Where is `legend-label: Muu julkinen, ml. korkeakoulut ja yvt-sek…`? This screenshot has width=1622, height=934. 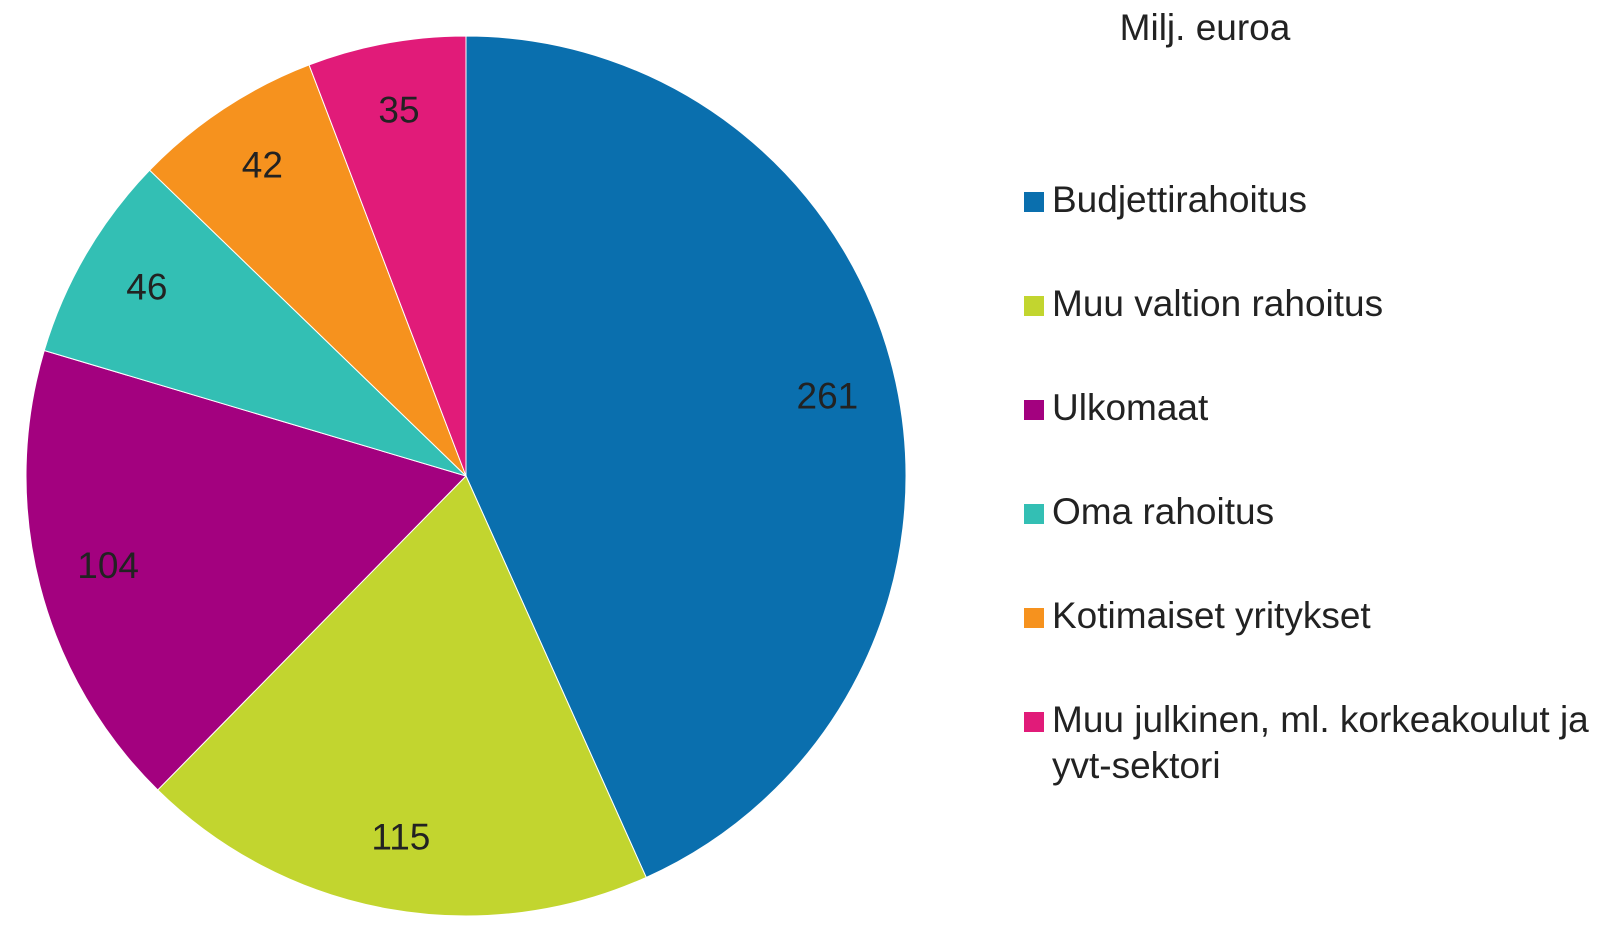
legend-label: Muu julkinen, ml. korkeakoulut ja yvt-sek… is located at coordinates (1320, 742).